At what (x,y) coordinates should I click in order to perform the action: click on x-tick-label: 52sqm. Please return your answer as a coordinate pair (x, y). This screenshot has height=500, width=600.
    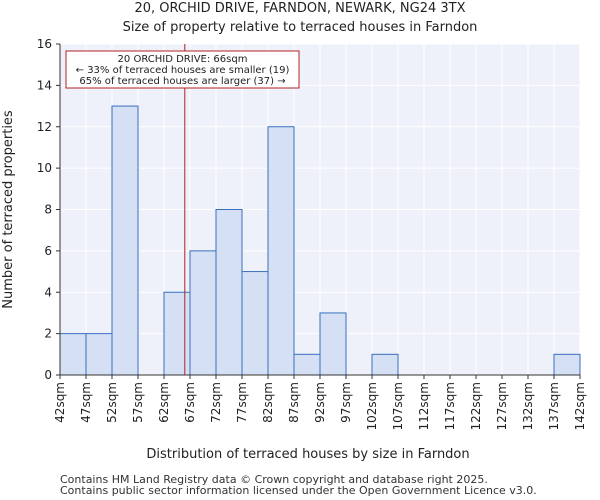
    Looking at the image, I should click on (112, 402).